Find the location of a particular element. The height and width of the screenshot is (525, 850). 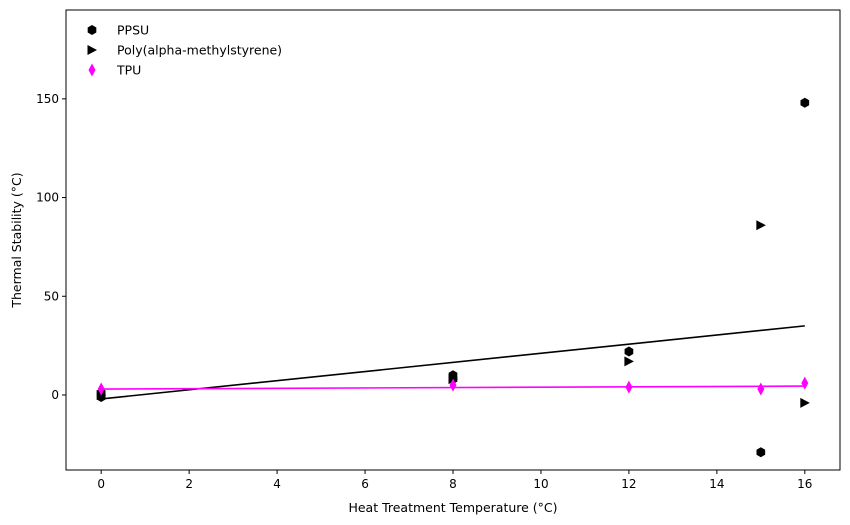

y-tick-label: 100 is located at coordinates (47, 198).